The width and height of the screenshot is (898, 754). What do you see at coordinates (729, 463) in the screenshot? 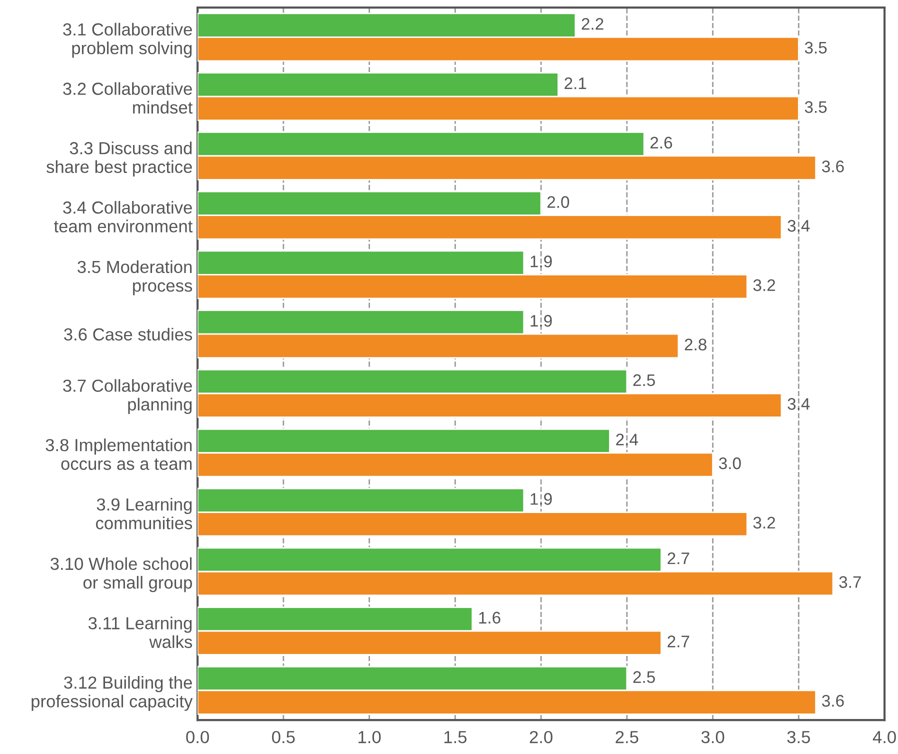
I see `data-label: 3.0` at bounding box center [729, 463].